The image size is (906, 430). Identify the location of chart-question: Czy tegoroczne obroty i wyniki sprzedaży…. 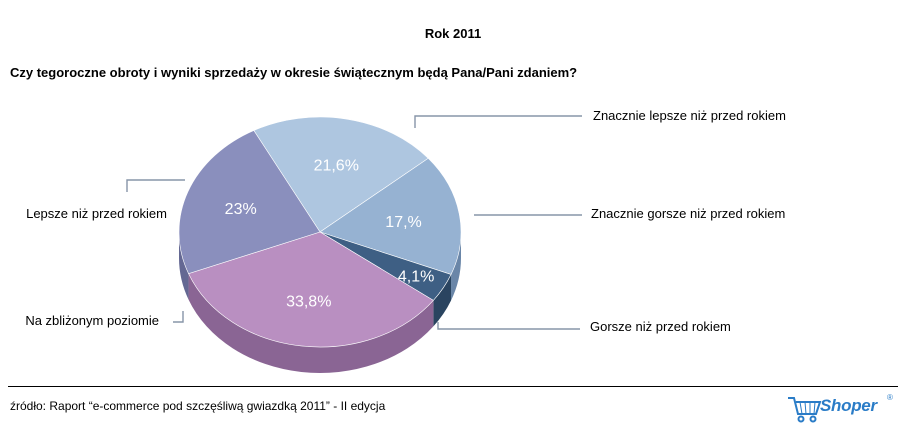
(294, 72).